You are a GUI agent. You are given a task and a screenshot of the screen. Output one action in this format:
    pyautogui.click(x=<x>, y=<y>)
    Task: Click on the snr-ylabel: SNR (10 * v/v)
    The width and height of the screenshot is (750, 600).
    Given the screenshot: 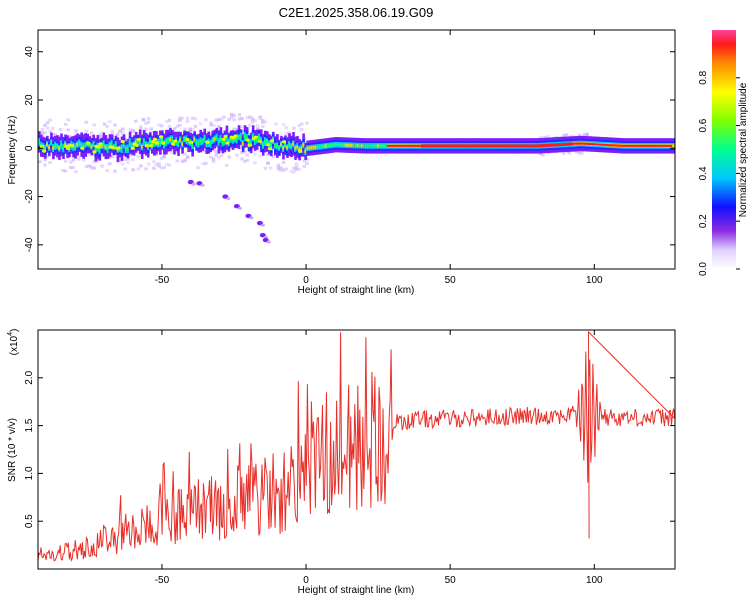 What is the action you would take?
    pyautogui.click(x=12, y=450)
    